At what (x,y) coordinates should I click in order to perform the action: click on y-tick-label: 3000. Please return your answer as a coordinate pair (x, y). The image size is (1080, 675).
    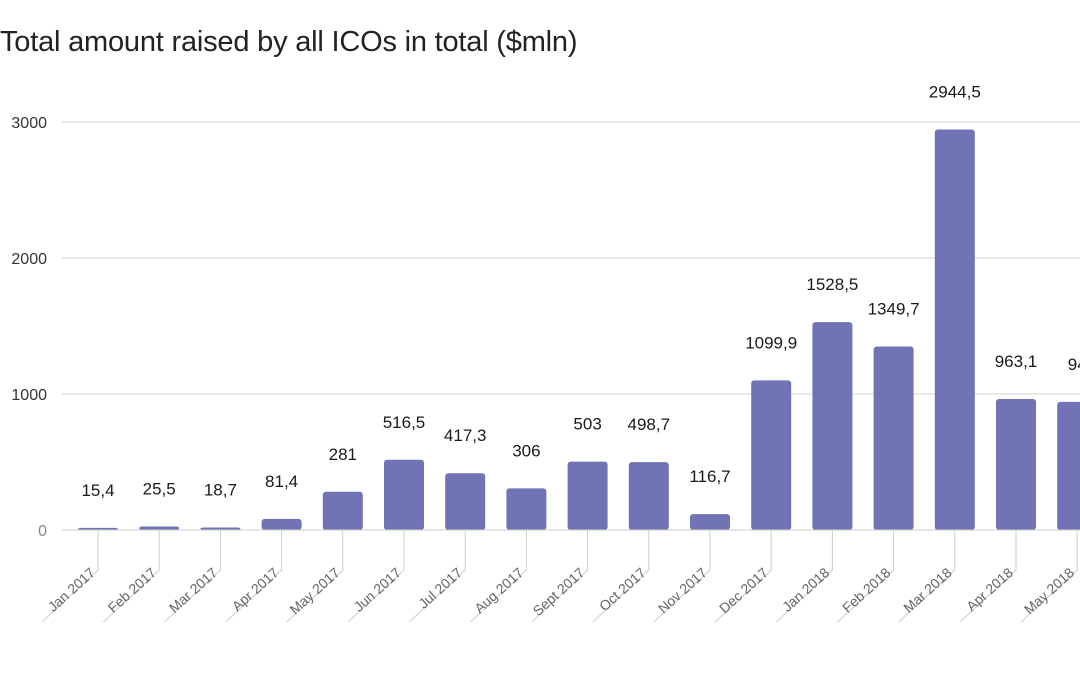
    Looking at the image, I should click on (29, 123).